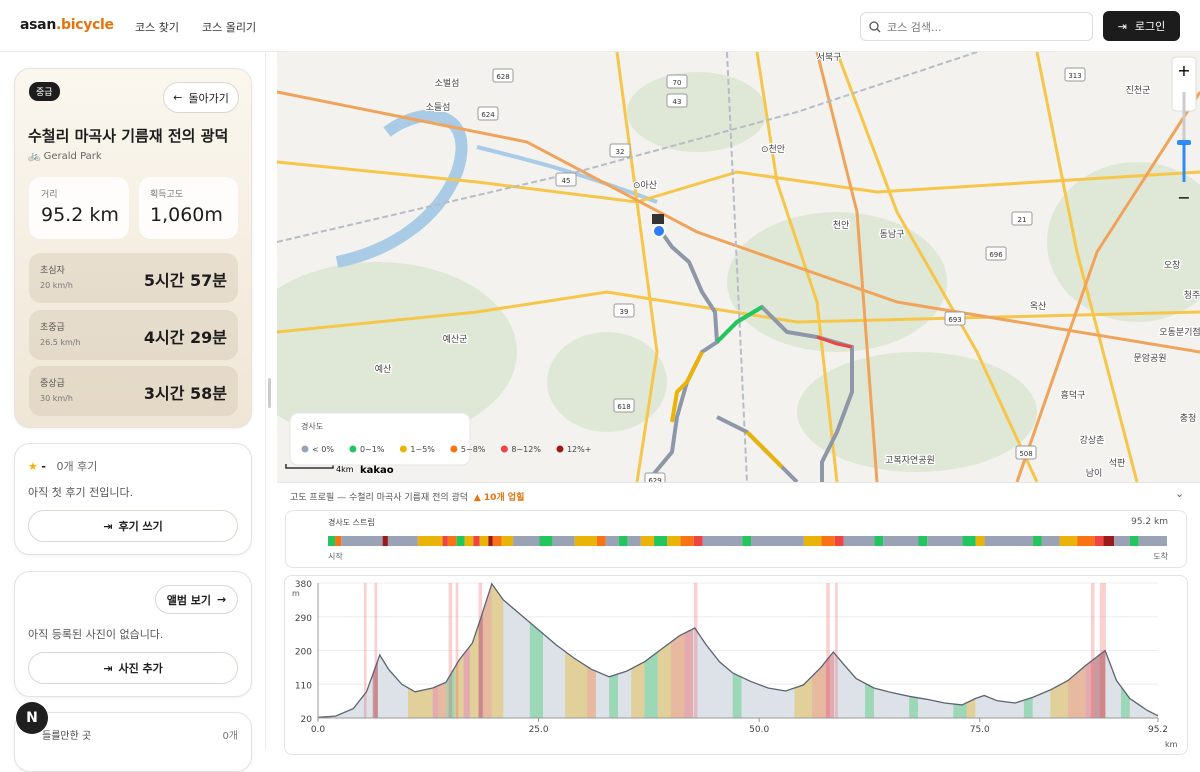 The image size is (1200, 772). I want to click on star-icon: ★, so click(33, 466).